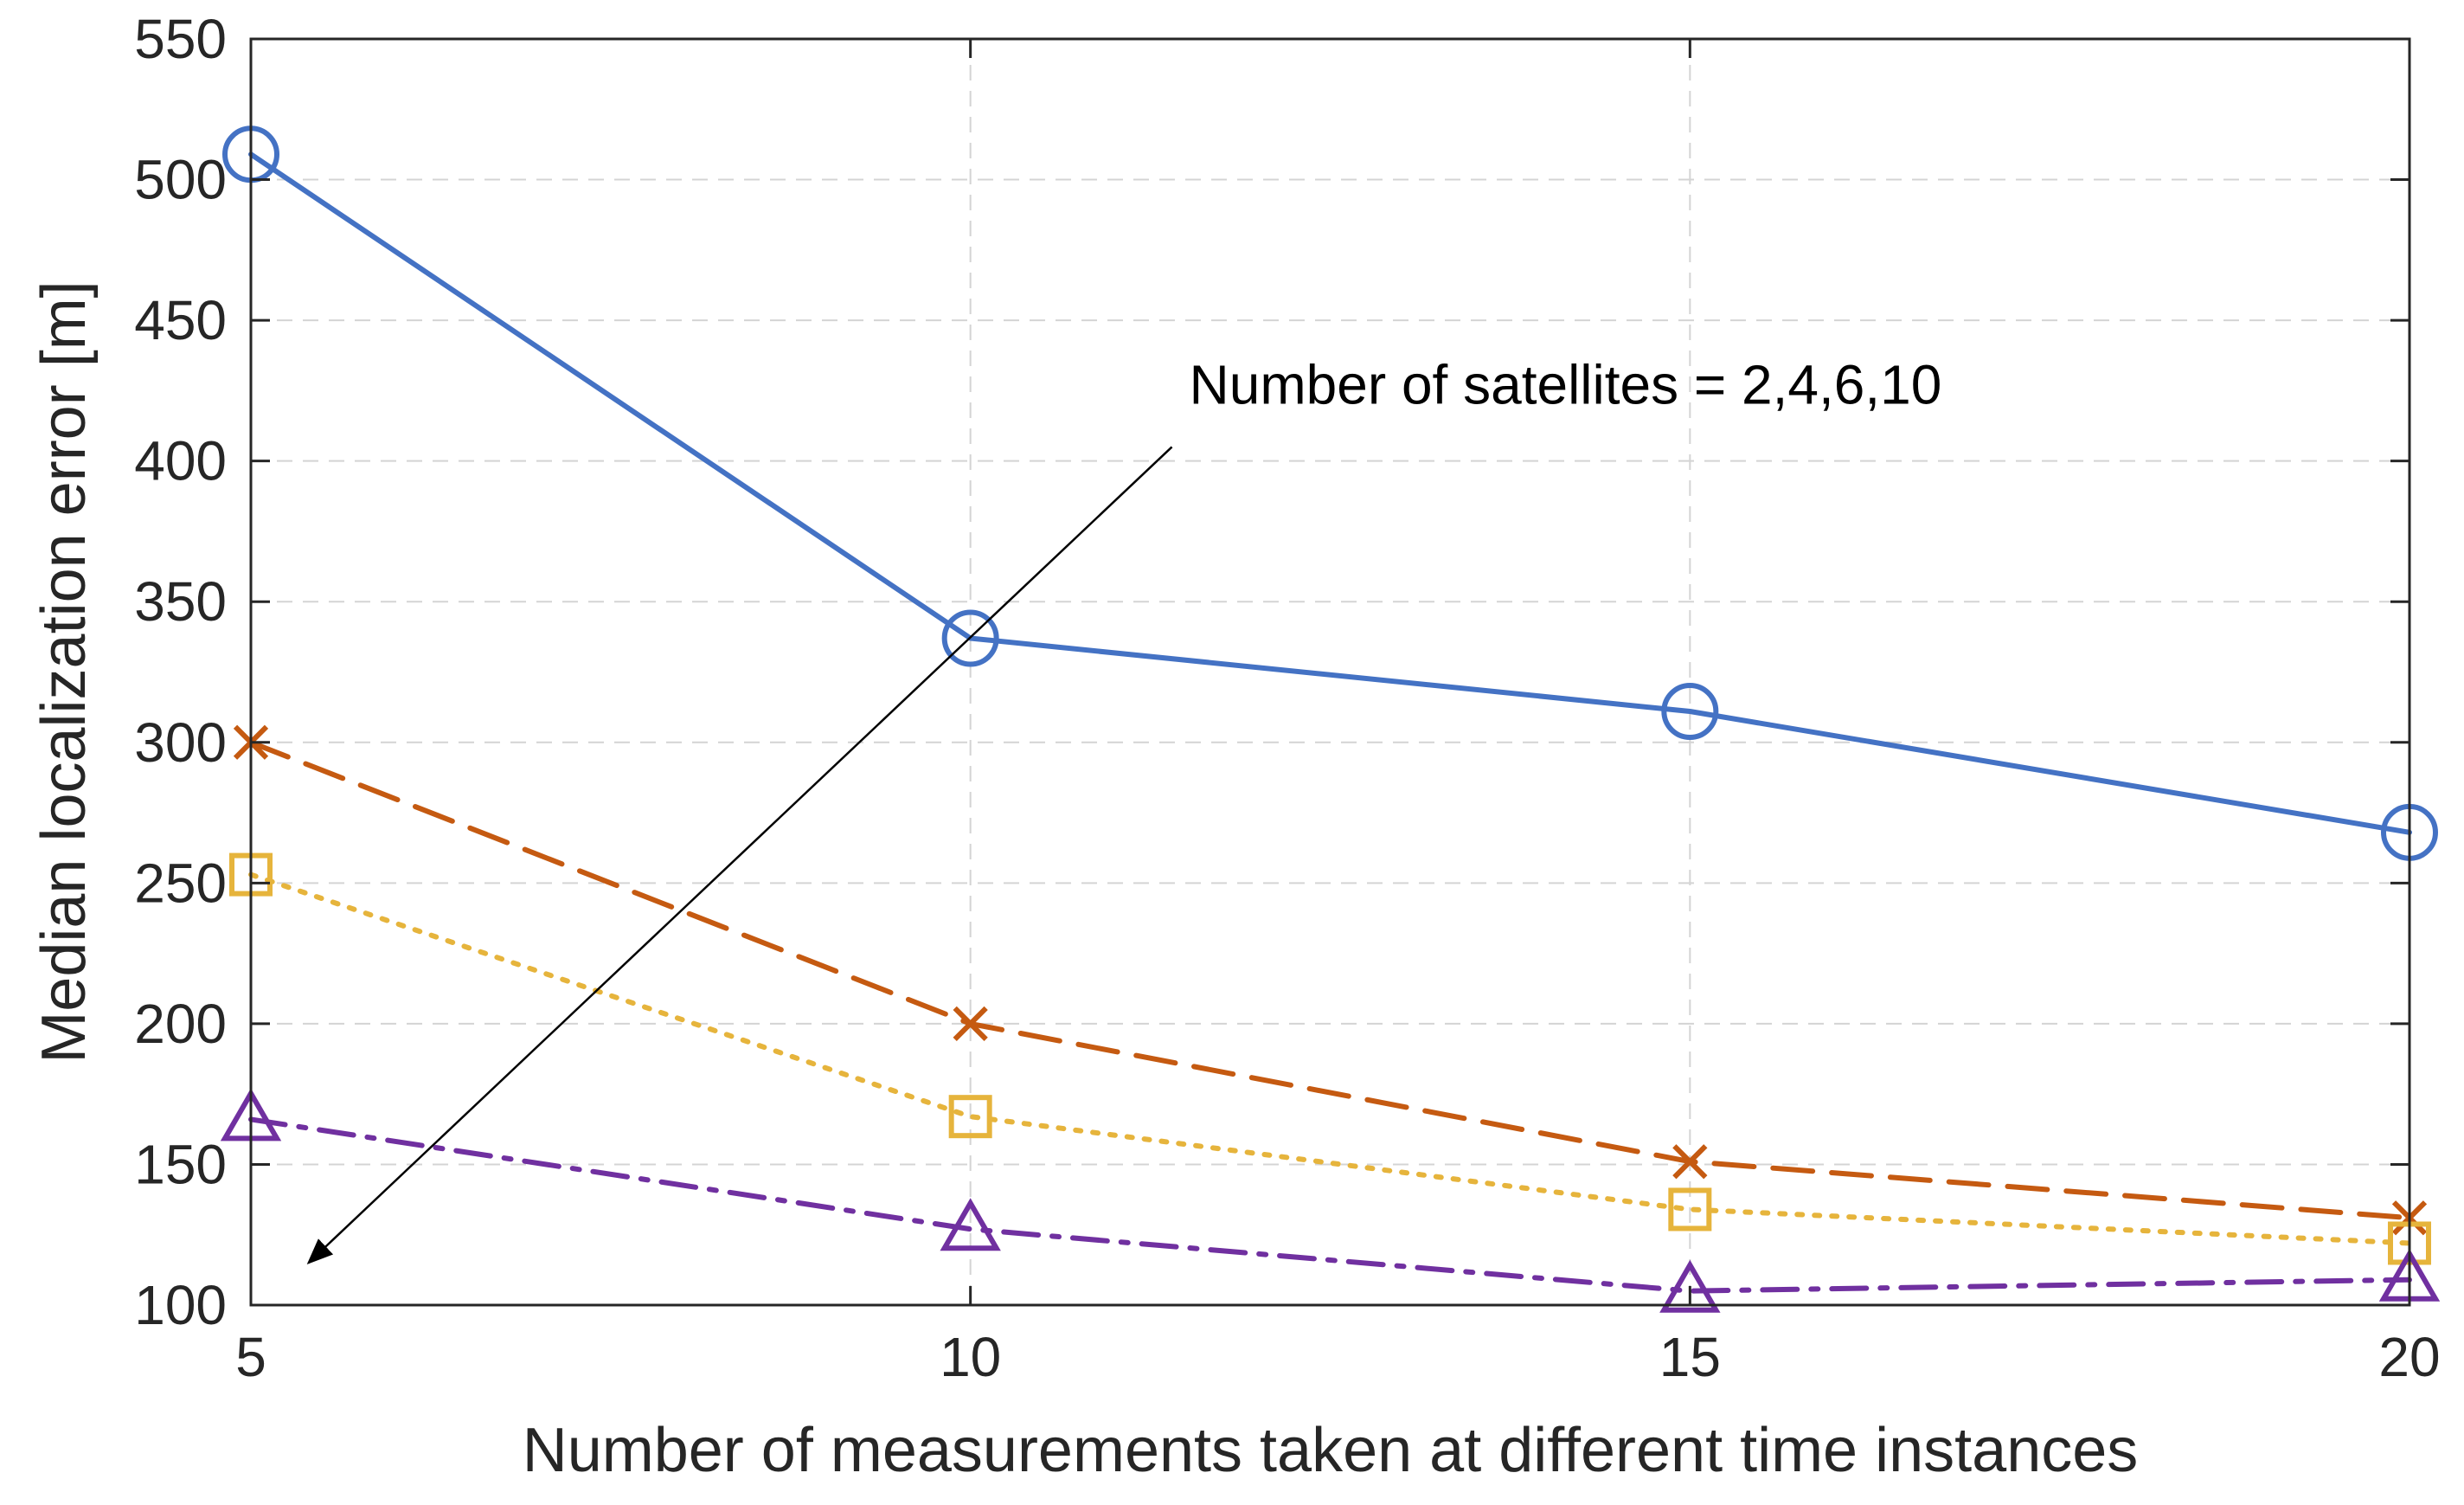  What do you see at coordinates (1566, 384) in the screenshot?
I see `annotation-text: Number of satellites = 2,4,6,10` at bounding box center [1566, 384].